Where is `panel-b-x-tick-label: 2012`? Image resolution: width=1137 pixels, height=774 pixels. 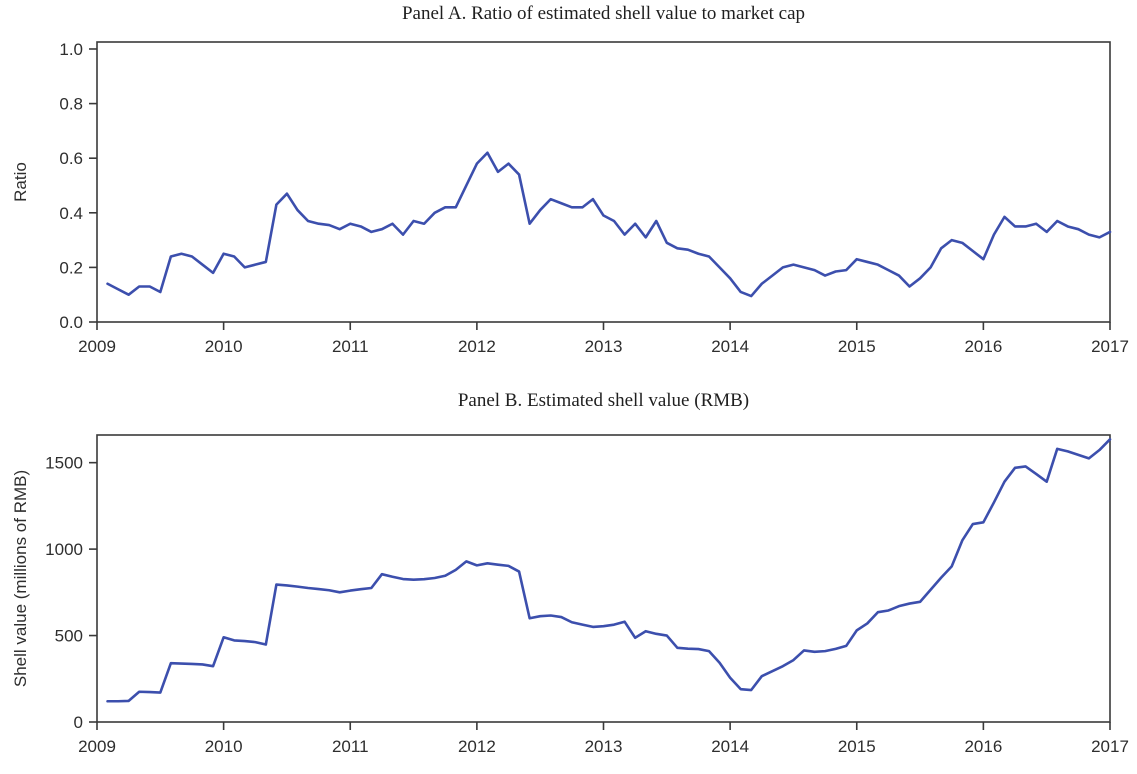 panel-b-x-tick-label: 2012 is located at coordinates (477, 746).